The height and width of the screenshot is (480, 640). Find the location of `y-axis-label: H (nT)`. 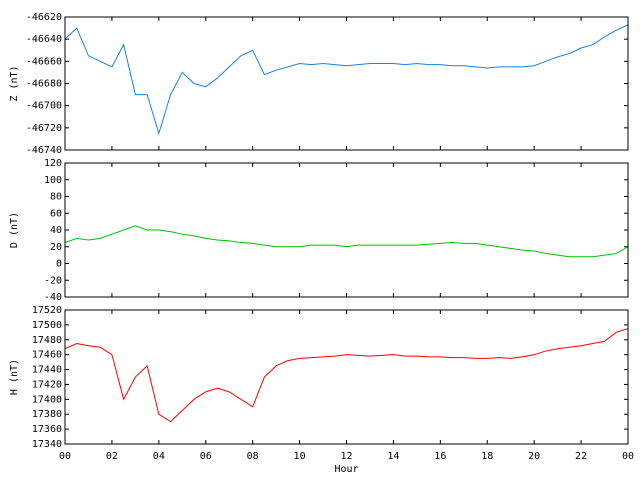

y-axis-label: H (nT) is located at coordinates (14, 377).